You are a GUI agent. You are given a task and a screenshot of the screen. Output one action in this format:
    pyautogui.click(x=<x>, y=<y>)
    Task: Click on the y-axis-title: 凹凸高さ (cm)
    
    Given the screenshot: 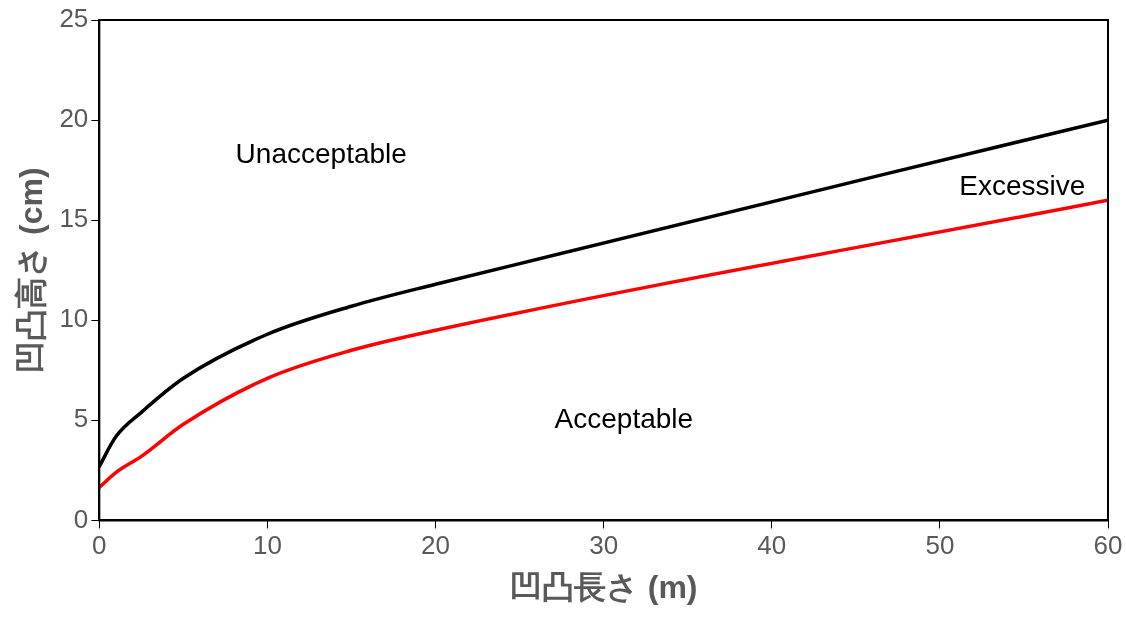 What is the action you would take?
    pyautogui.click(x=31, y=270)
    